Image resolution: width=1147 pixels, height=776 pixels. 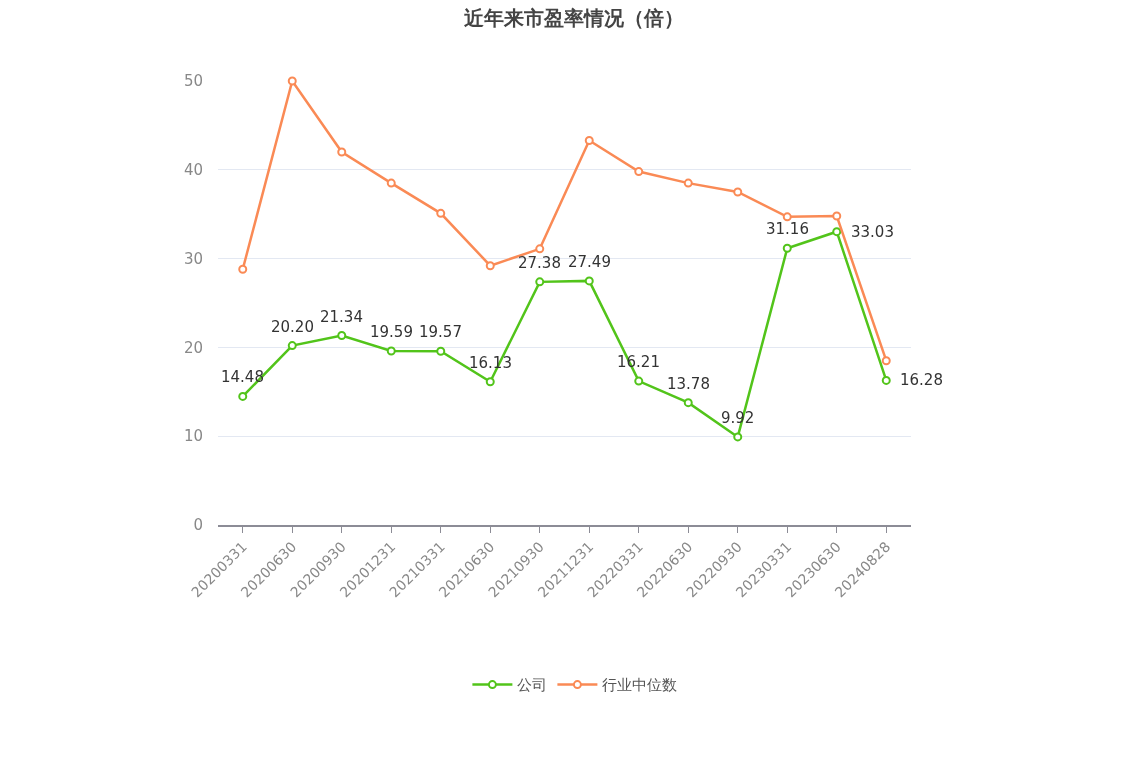 What do you see at coordinates (193, 258) in the screenshot?
I see `y-tick-label: 30` at bounding box center [193, 258].